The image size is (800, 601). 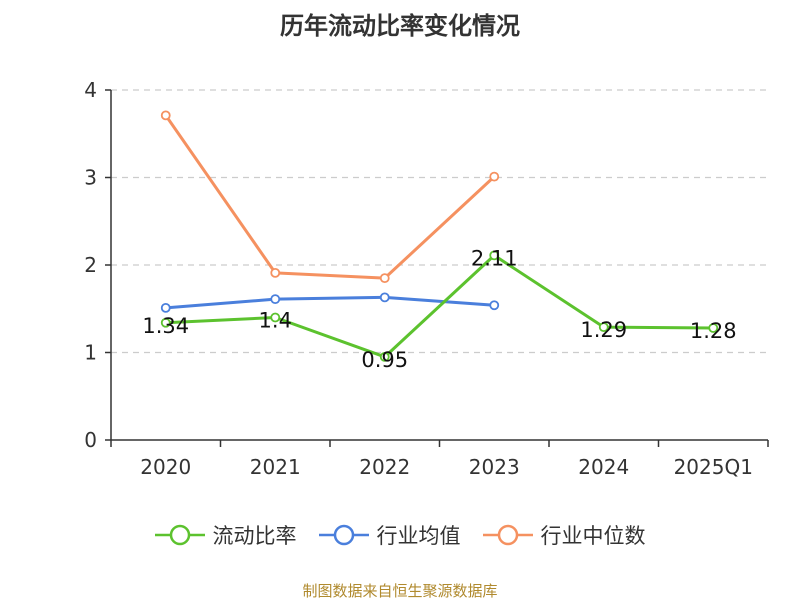 I want to click on data-label: 1.34, so click(x=165, y=326).